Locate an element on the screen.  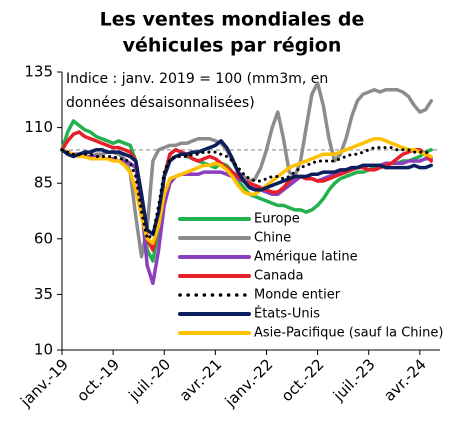
x-tick-label: avr.-24 is located at coordinates (405, 380).